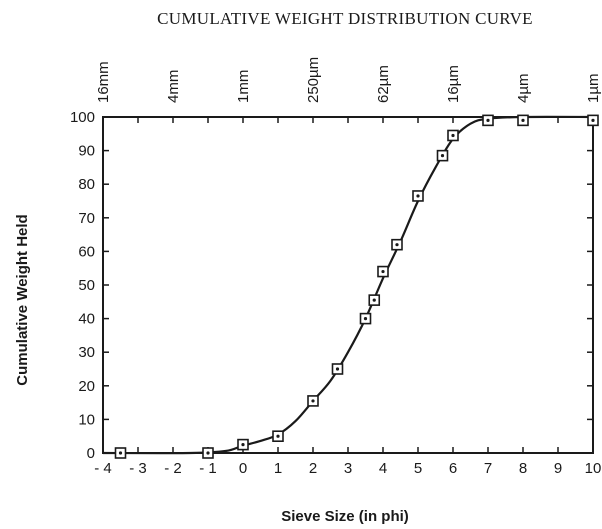 The image size is (602, 529). What do you see at coordinates (418, 468) in the screenshot?
I see `x-tick-label: 5` at bounding box center [418, 468].